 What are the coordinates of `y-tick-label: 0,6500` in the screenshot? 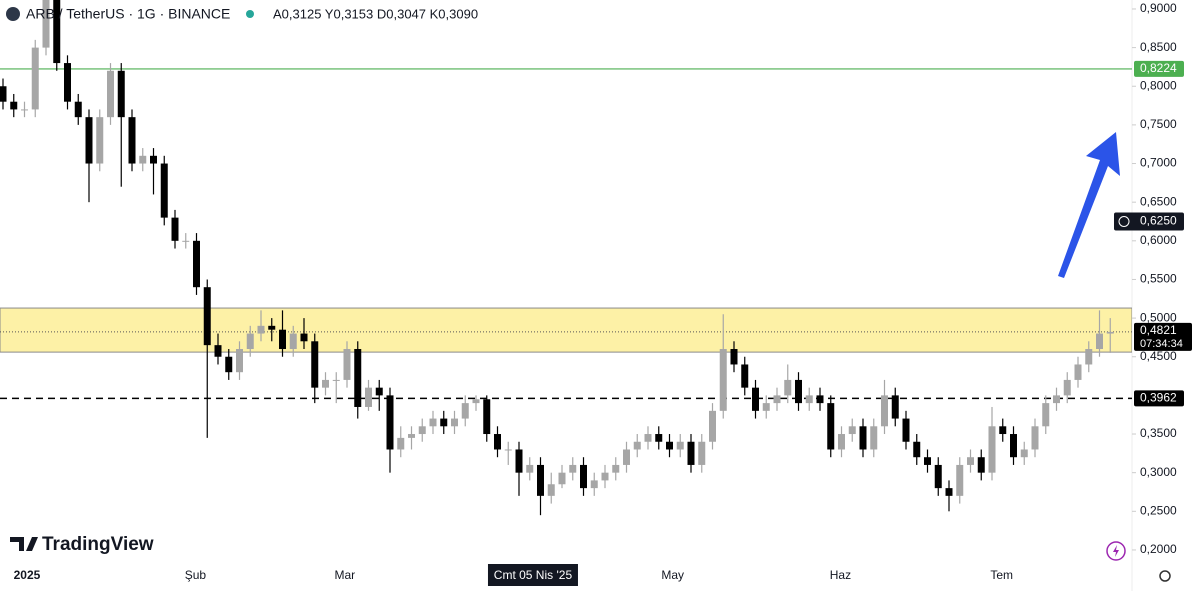 It's located at (1158, 201).